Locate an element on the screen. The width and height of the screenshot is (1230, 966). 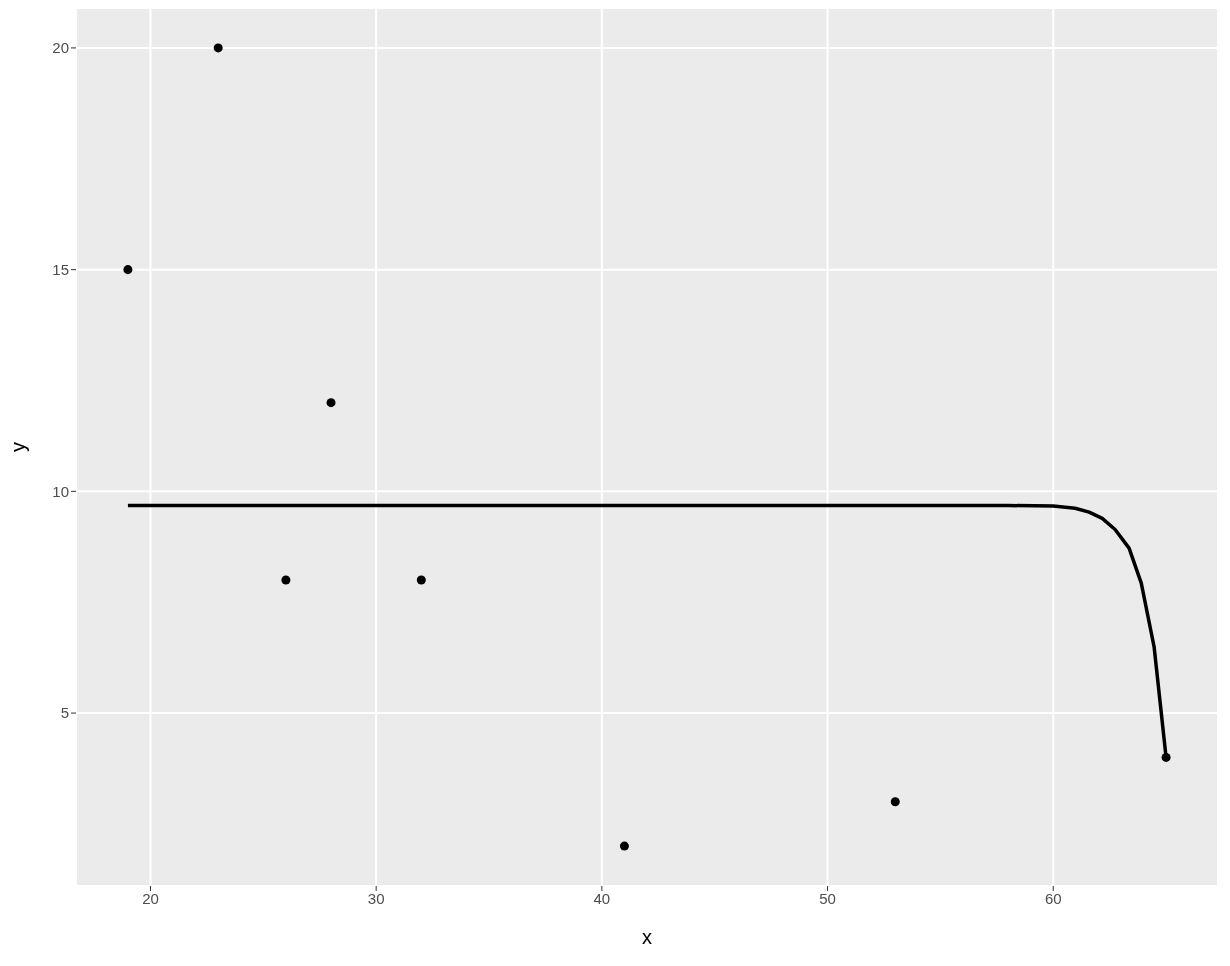
y-tick-label: 10 is located at coordinates (60, 491).